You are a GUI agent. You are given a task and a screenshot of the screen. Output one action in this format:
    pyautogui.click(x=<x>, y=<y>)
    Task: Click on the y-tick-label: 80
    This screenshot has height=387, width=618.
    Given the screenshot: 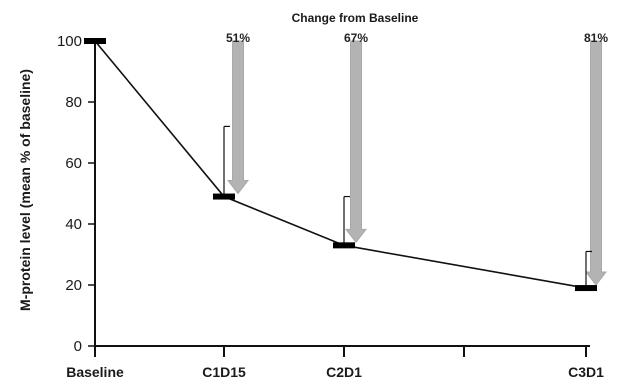 What is the action you would take?
    pyautogui.click(x=73, y=102)
    